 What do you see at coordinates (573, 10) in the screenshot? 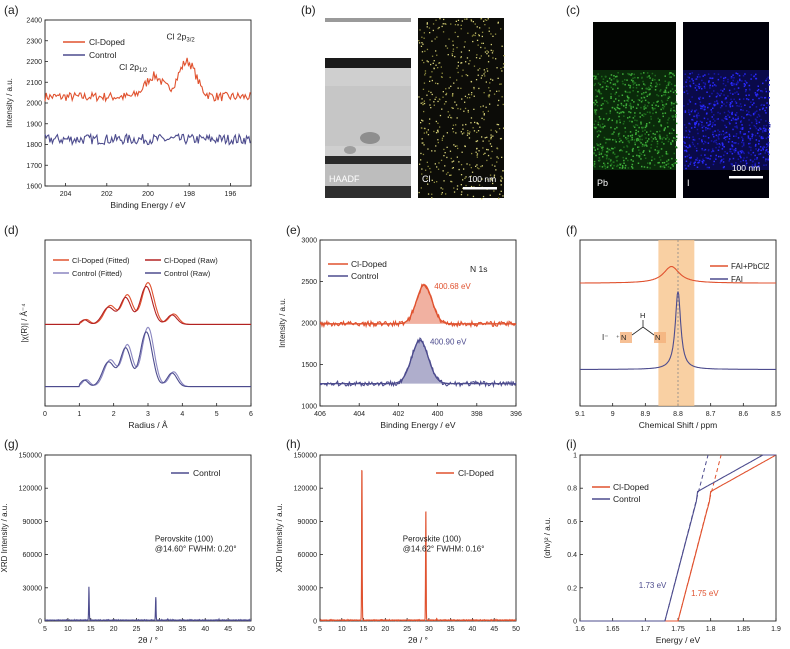
I see `panel-label-c: (c)` at bounding box center [573, 10].